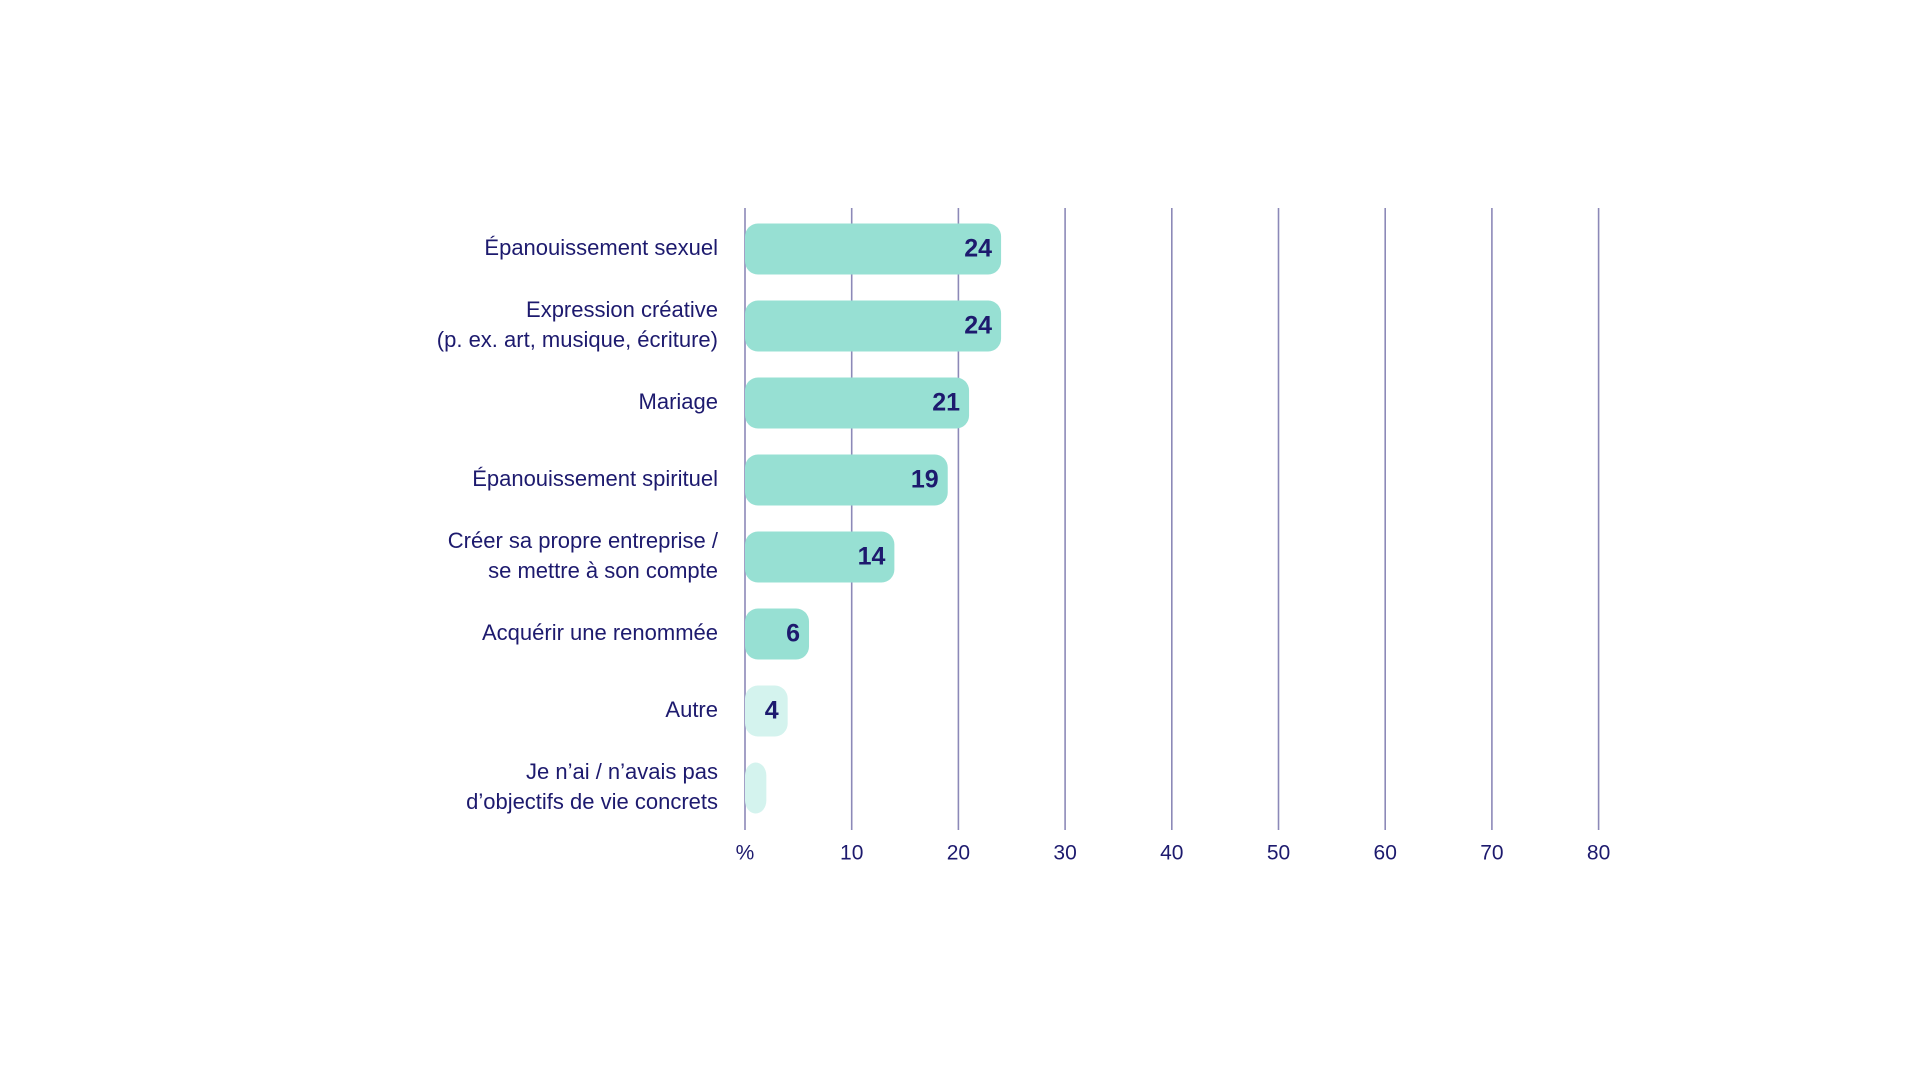  I want to click on x-tick-label: 70, so click(1491, 853).